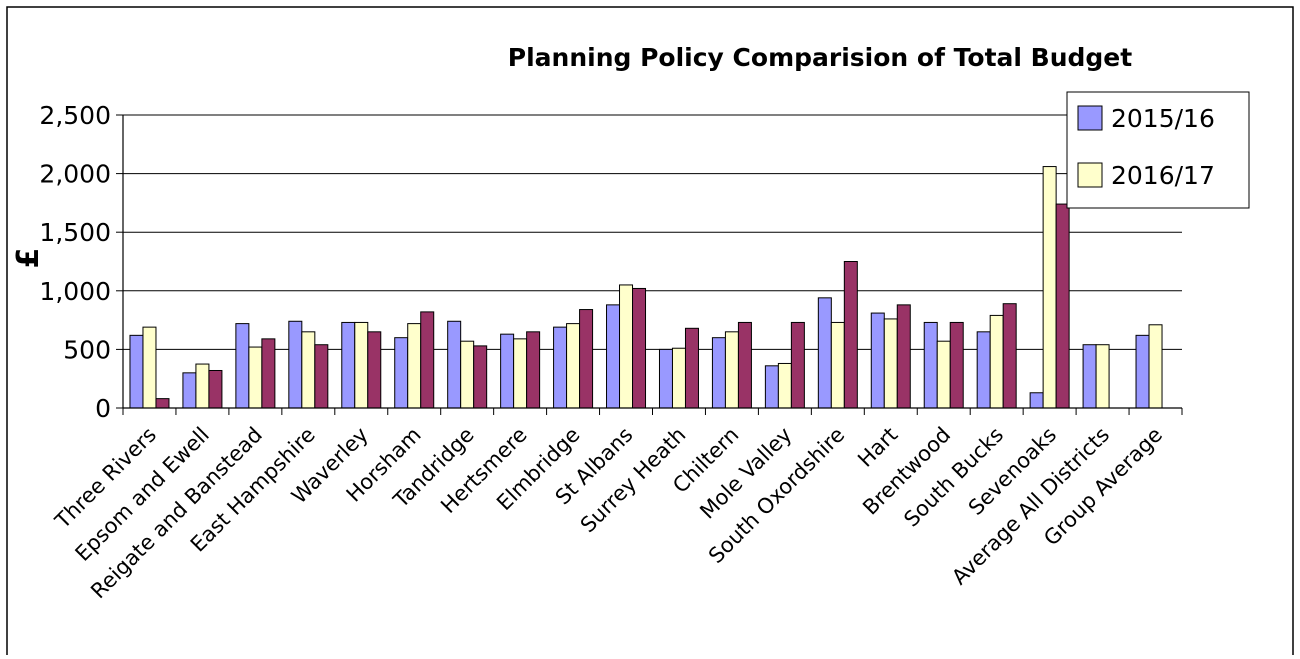  What do you see at coordinates (1163, 118) in the screenshot?
I see `legend-label: 2015/16` at bounding box center [1163, 118].